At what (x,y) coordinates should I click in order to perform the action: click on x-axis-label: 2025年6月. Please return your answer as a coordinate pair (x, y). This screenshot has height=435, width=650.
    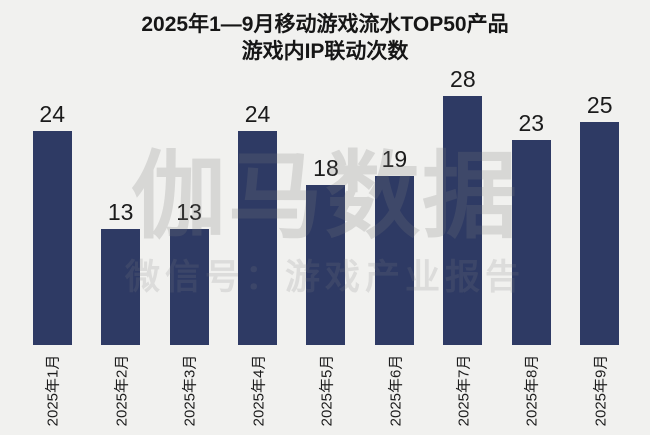
    Looking at the image, I should click on (394, 390).